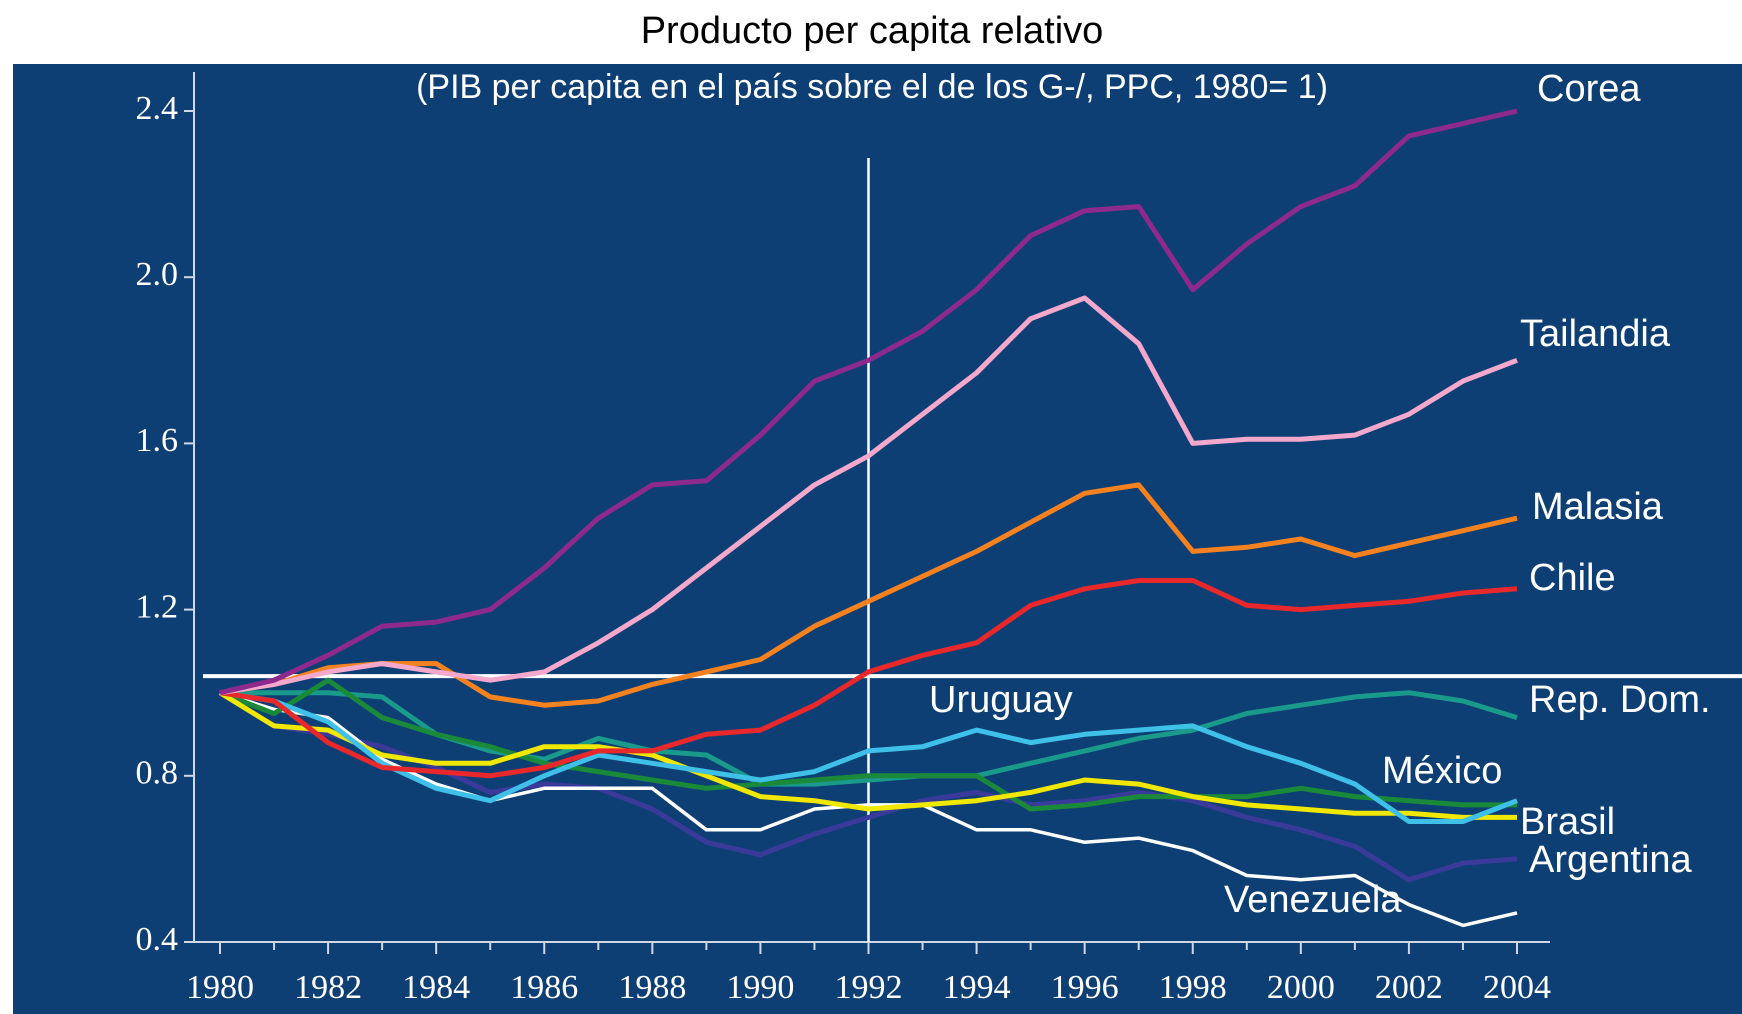  Describe the element at coordinates (157, 773) in the screenshot. I see `y-tick-label: 0.8` at that location.